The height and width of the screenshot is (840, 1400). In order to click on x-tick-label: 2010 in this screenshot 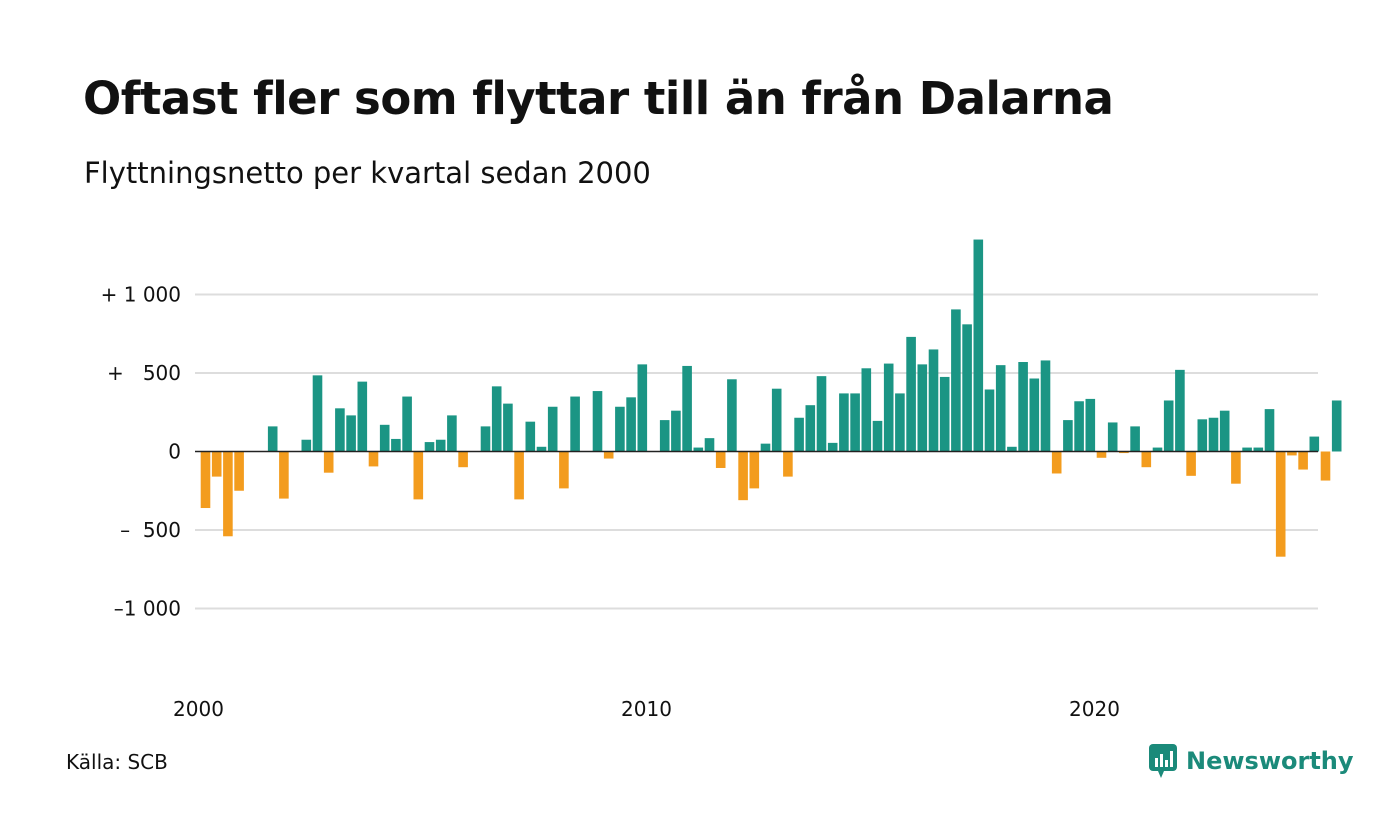, I will do `click(646, 709)`.